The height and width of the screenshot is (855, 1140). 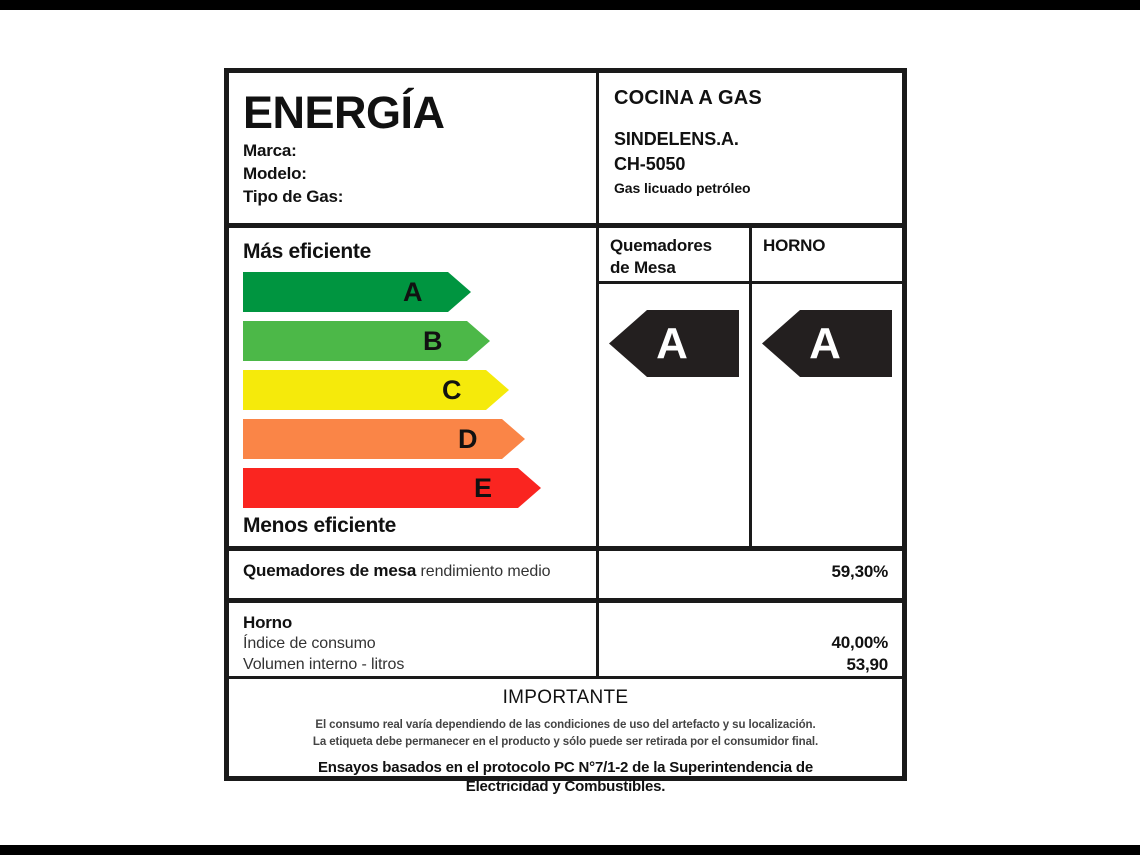 I want to click on oven-consumption-index-value: 40,00%, so click(x=860, y=642).